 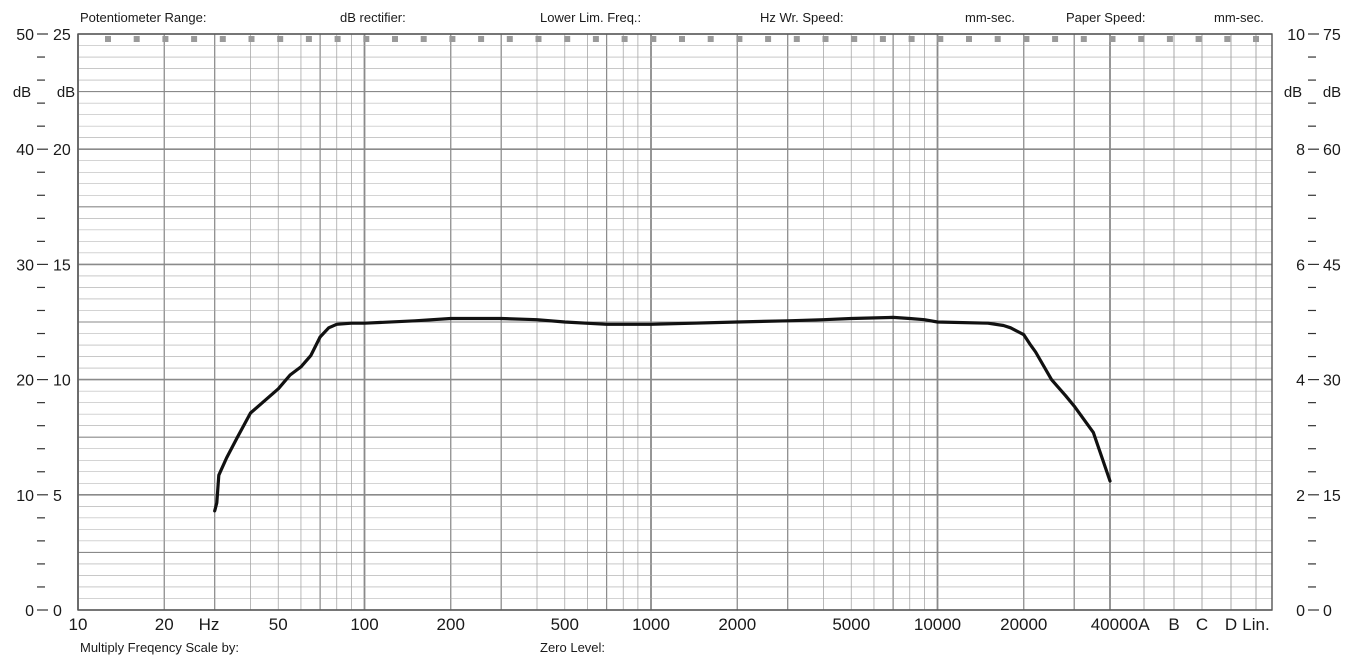 What do you see at coordinates (25, 381) in the screenshot?
I see `y-left-outer-tick-label: 20` at bounding box center [25, 381].